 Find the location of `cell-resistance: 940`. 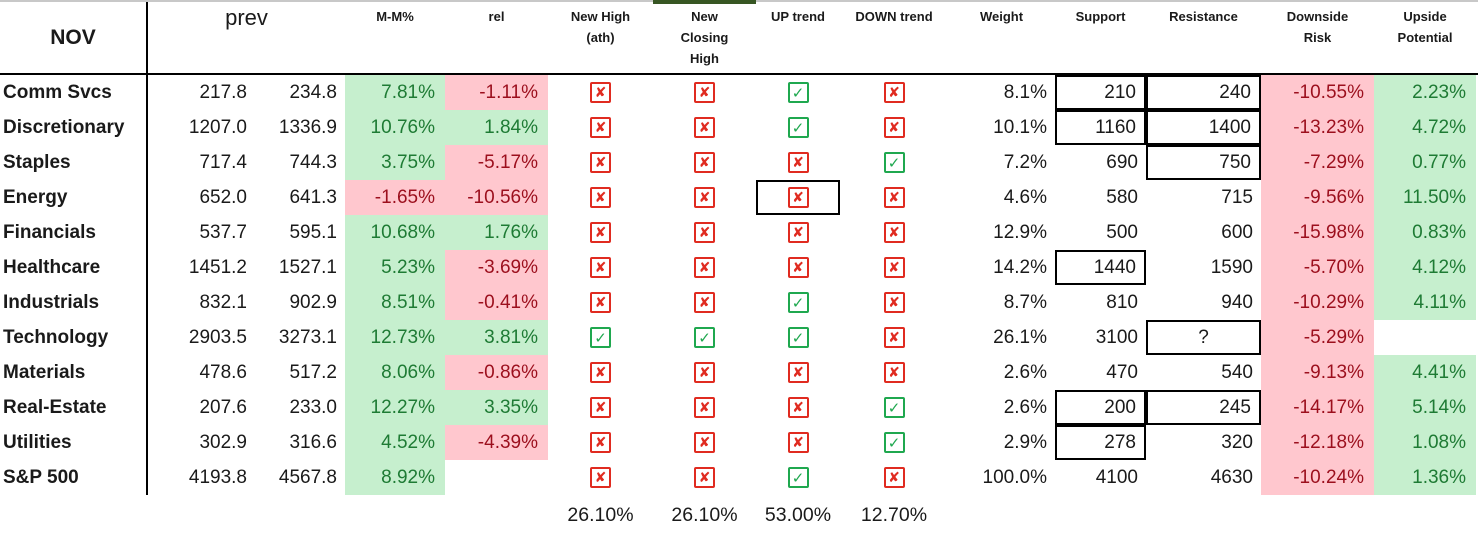

cell-resistance: 940 is located at coordinates (1237, 302).